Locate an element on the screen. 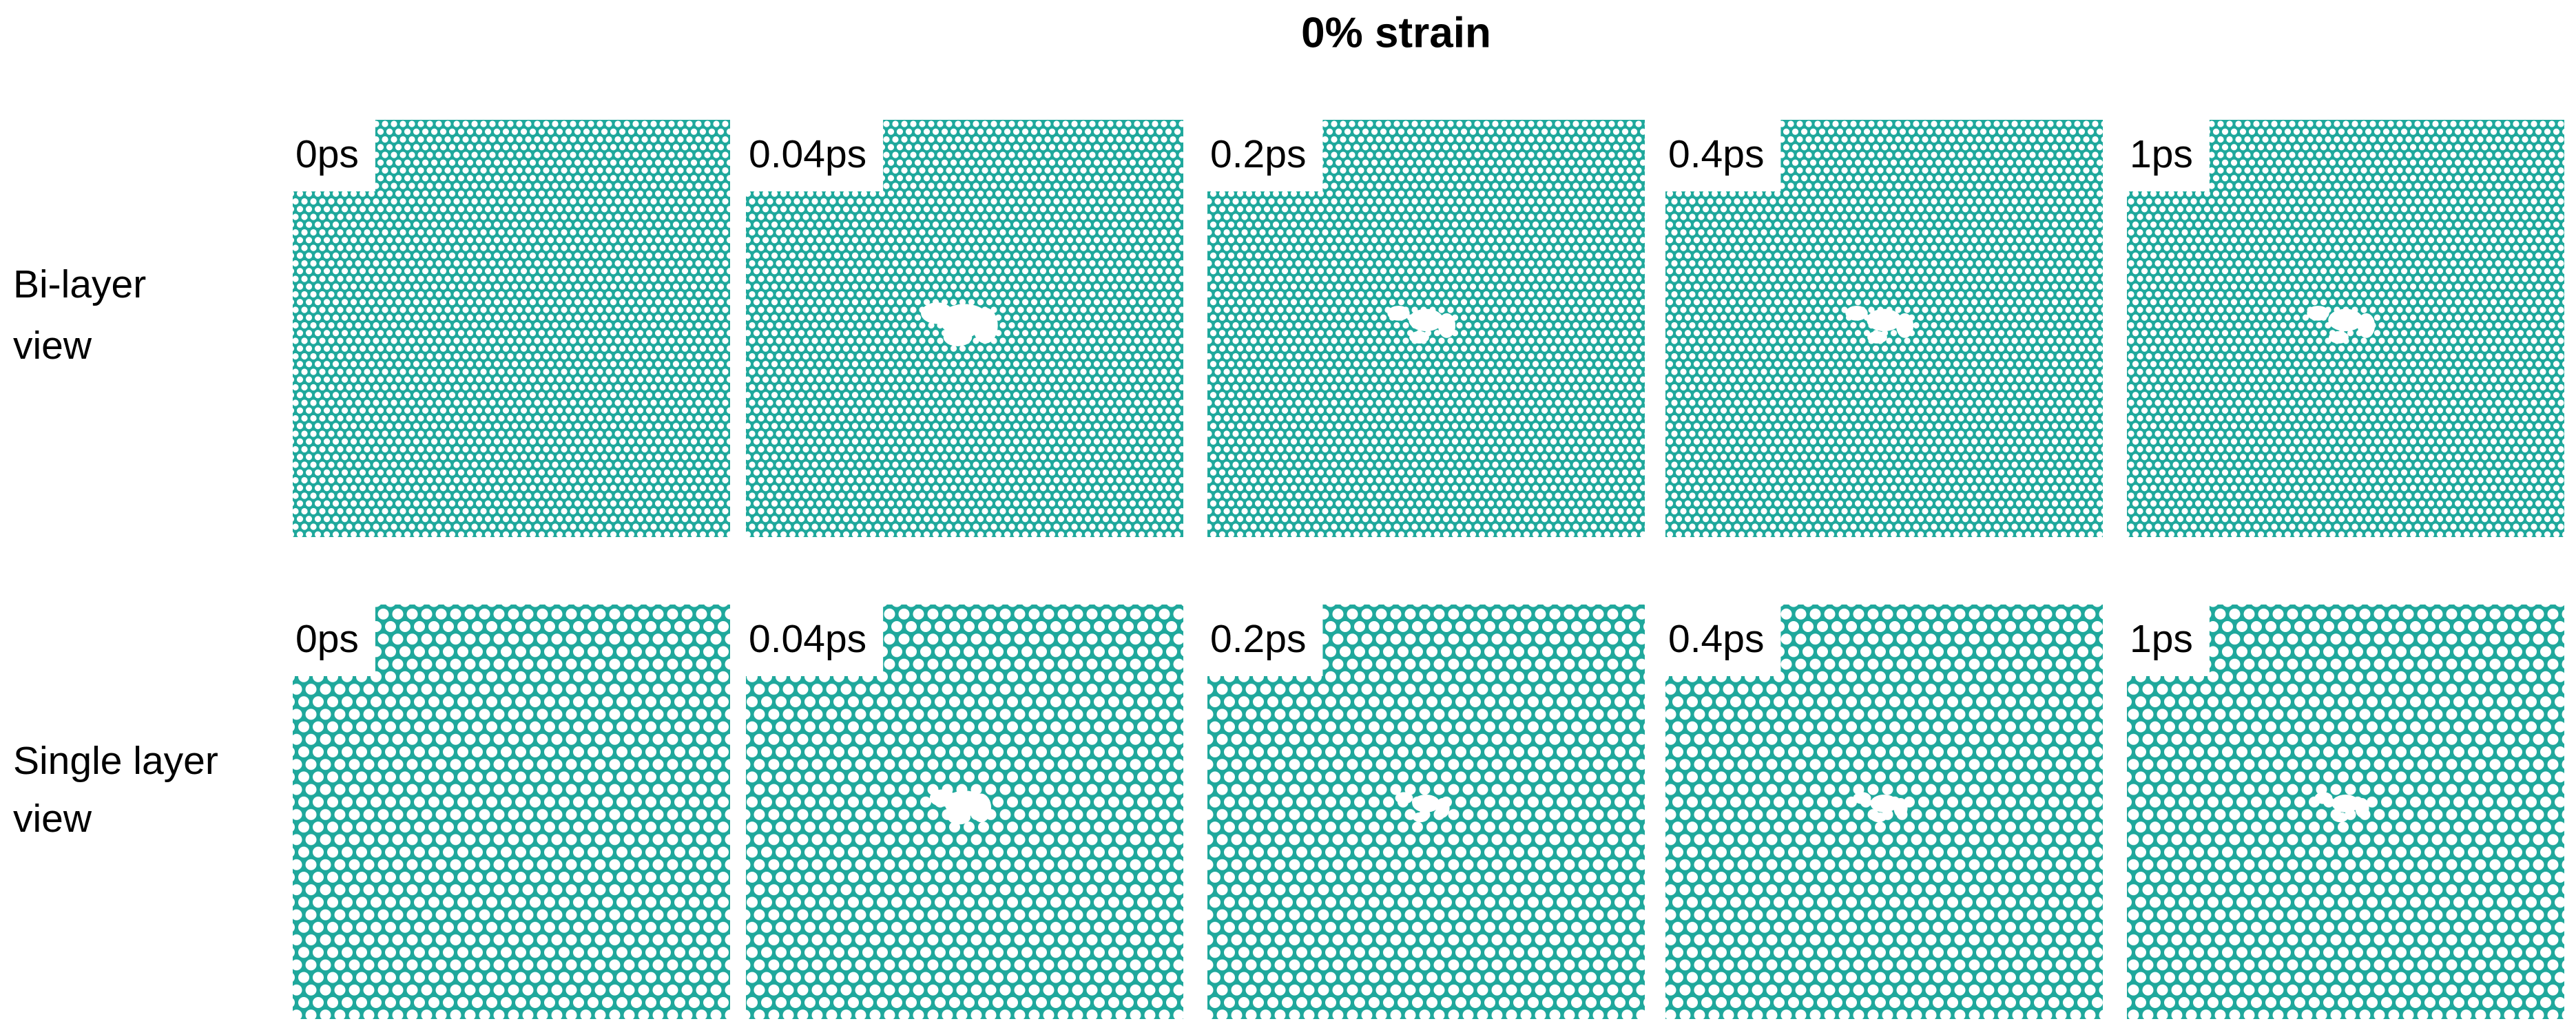 This screenshot has height=1028, width=2576. row-label: Single layer is located at coordinates (116, 761).